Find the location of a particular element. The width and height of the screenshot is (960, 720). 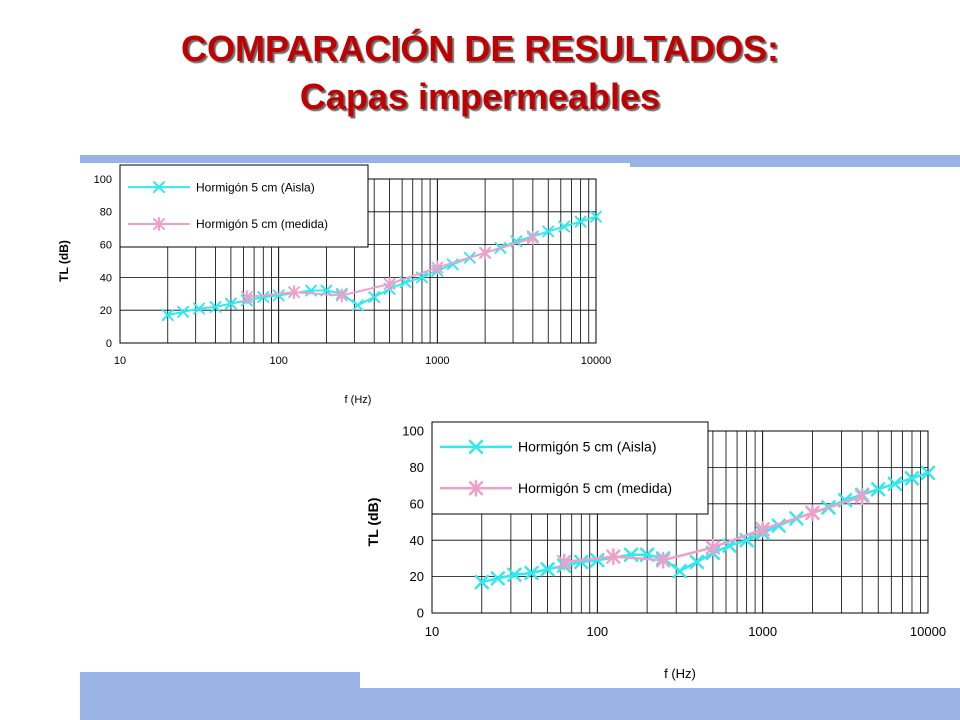

legend-label: Hormigón 5 cm (medida) is located at coordinates (595, 488).